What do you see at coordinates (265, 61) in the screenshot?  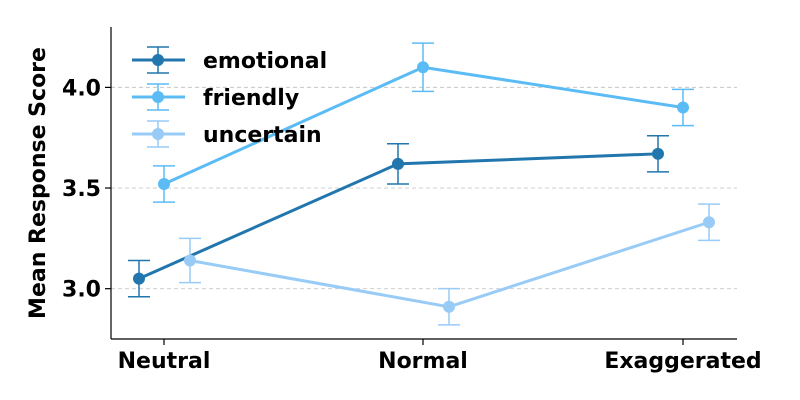 I see `legend-label: emotional` at bounding box center [265, 61].